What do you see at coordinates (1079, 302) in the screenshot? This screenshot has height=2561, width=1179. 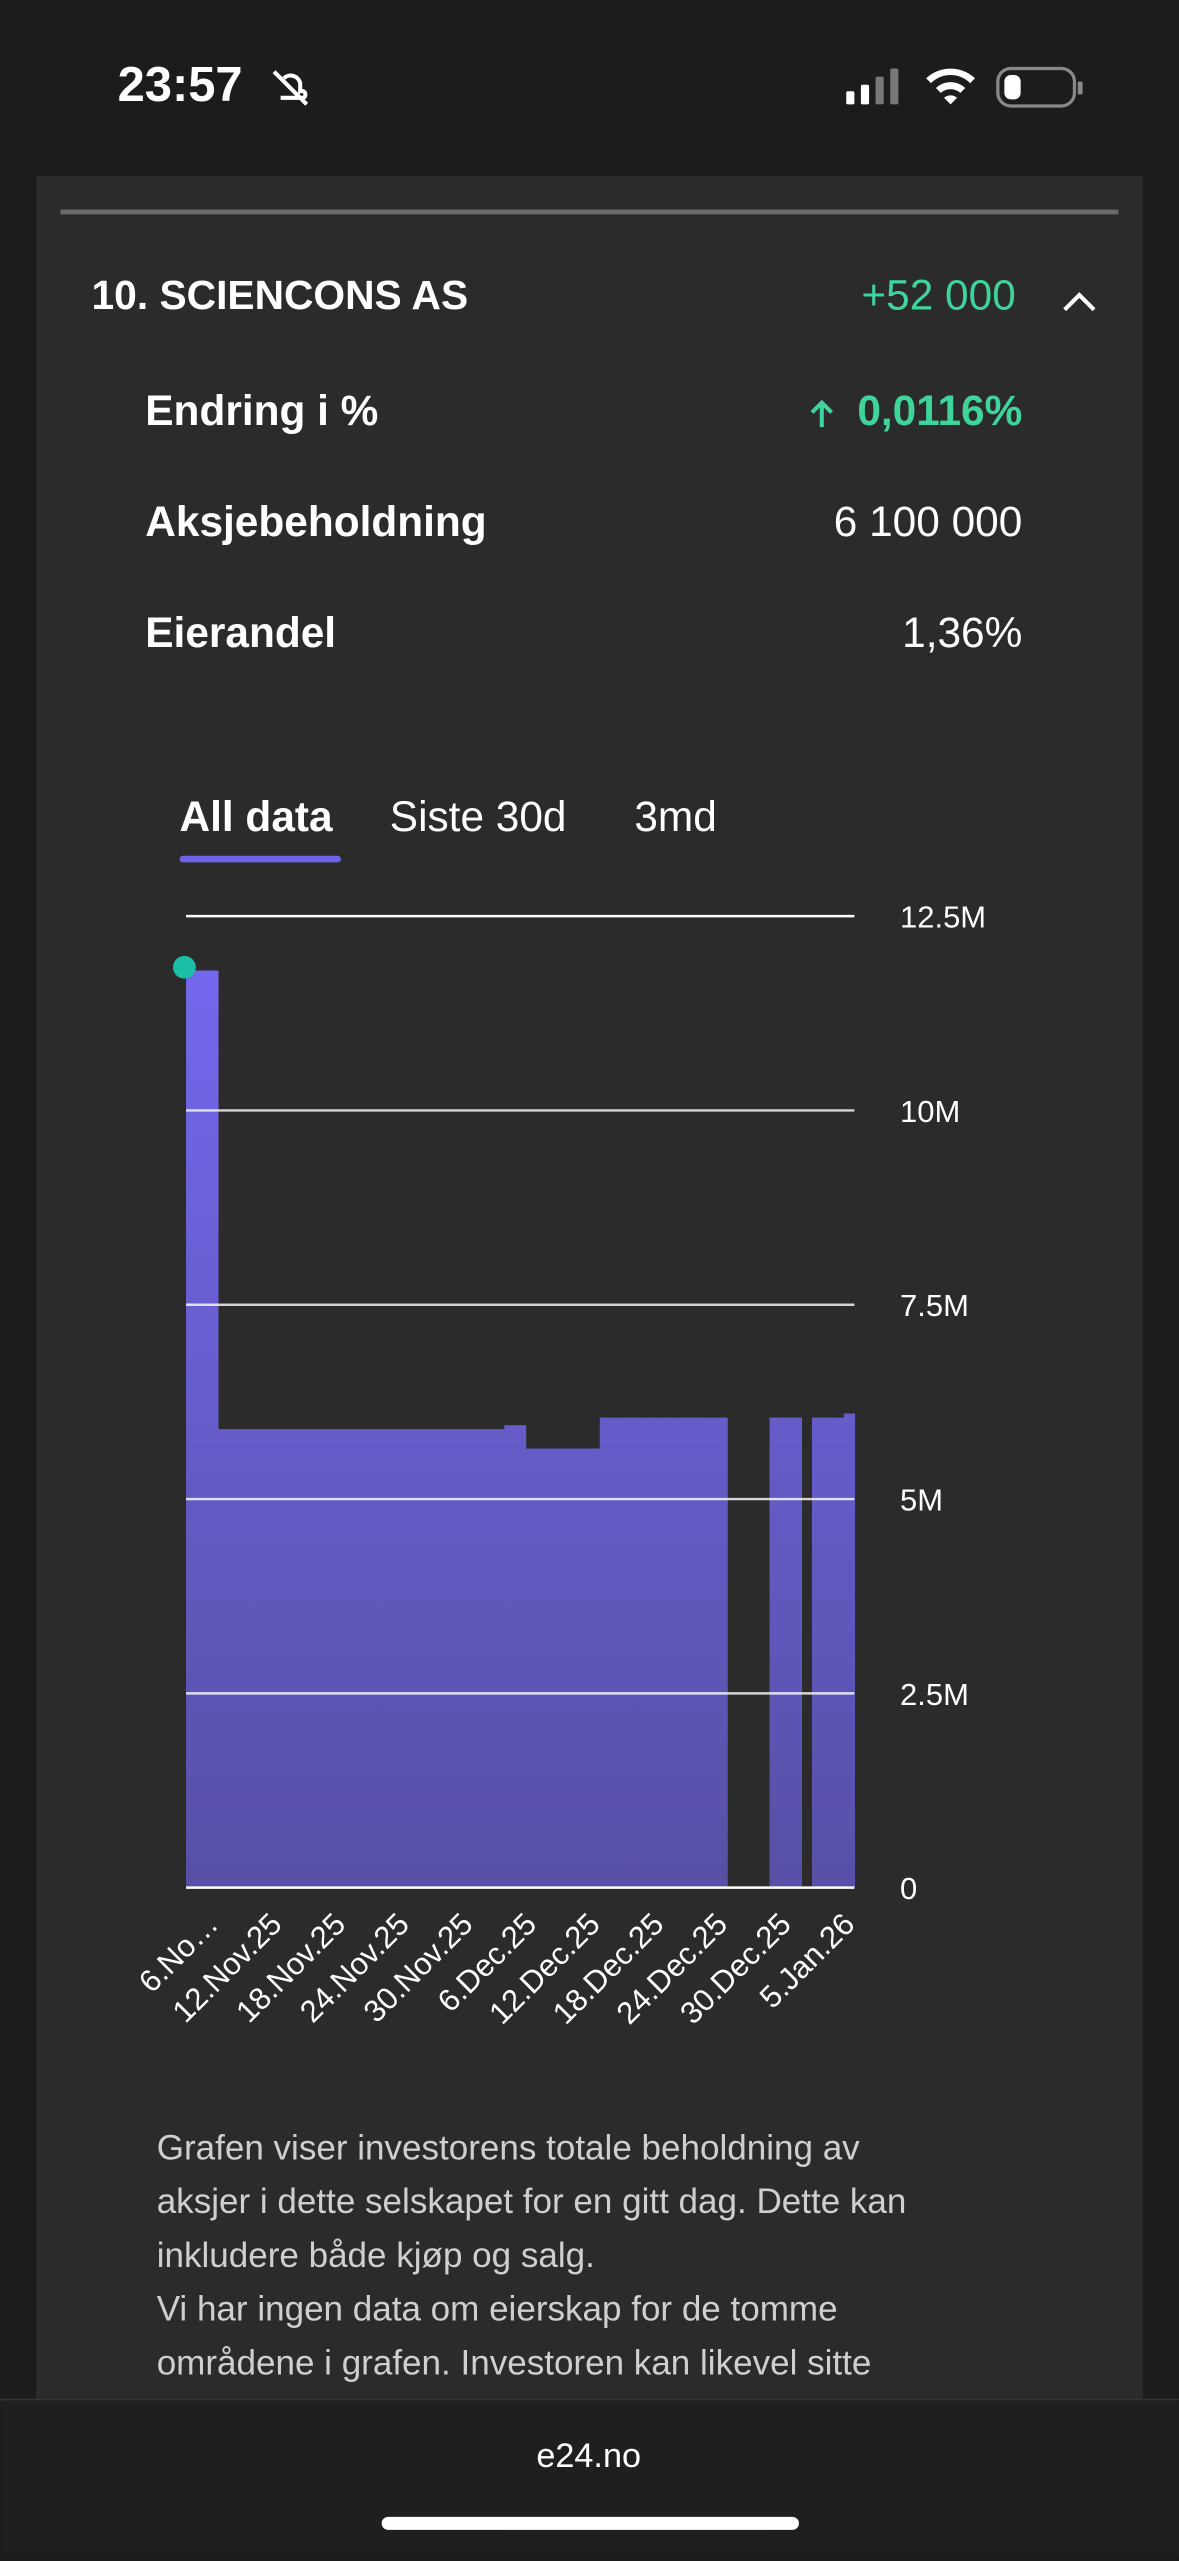 I see `collapse-icon` at bounding box center [1079, 302].